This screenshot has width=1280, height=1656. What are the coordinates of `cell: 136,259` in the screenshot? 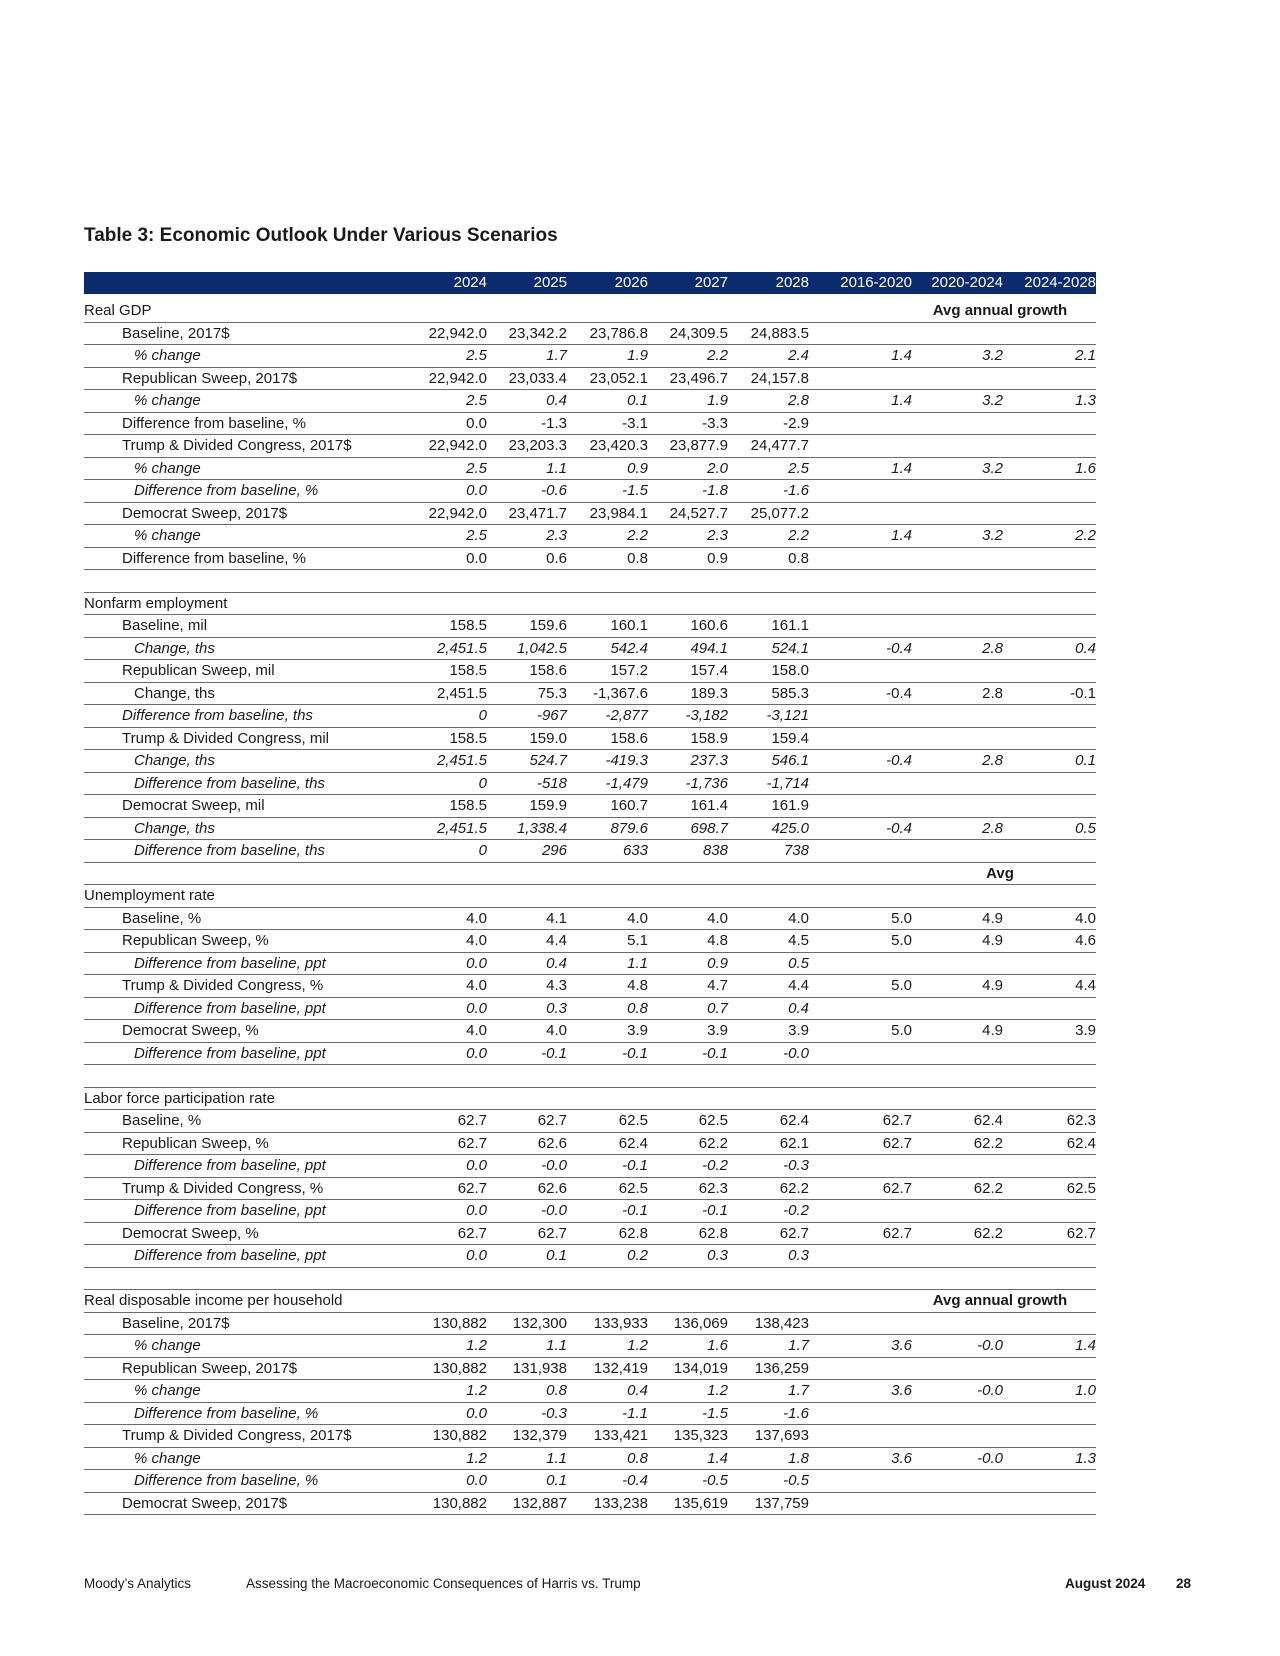 It's located at (781, 1368).